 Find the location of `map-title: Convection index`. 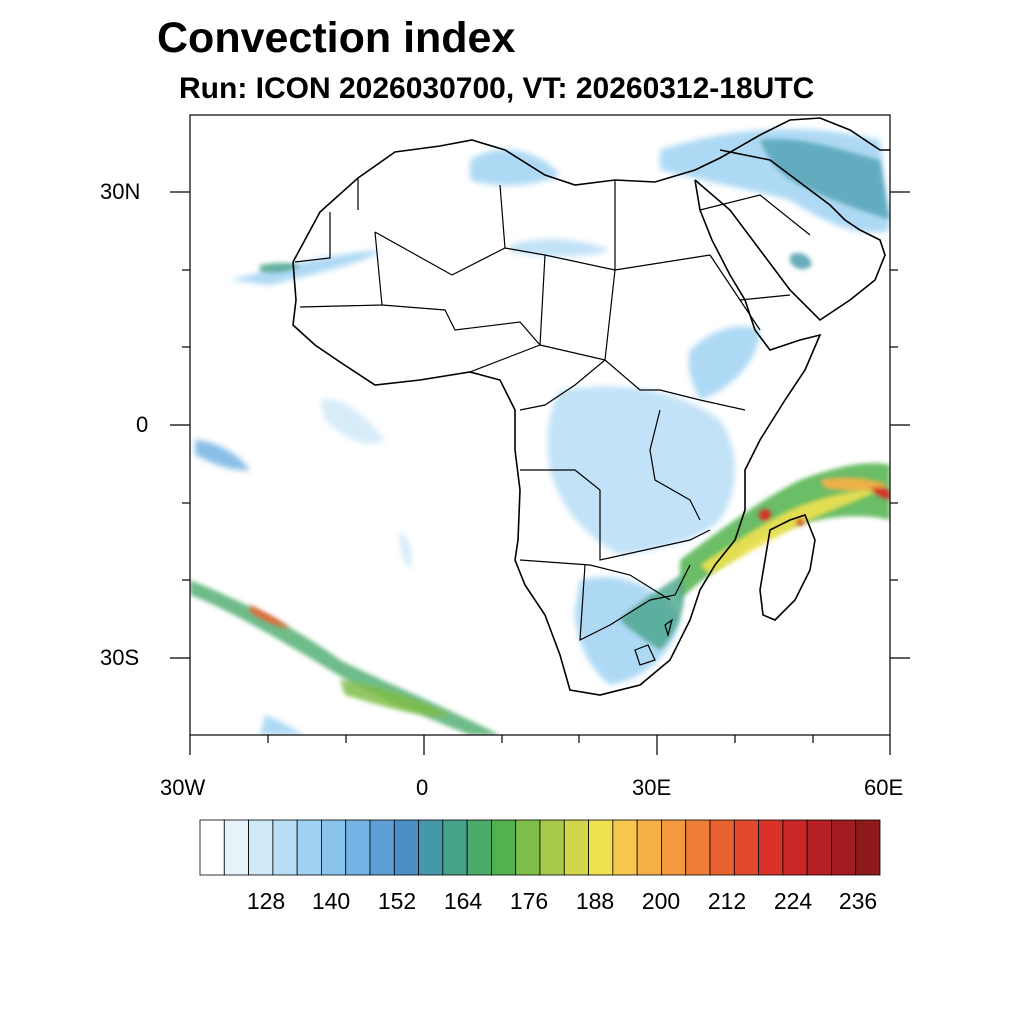

map-title: Convection index is located at coordinates (336, 38).